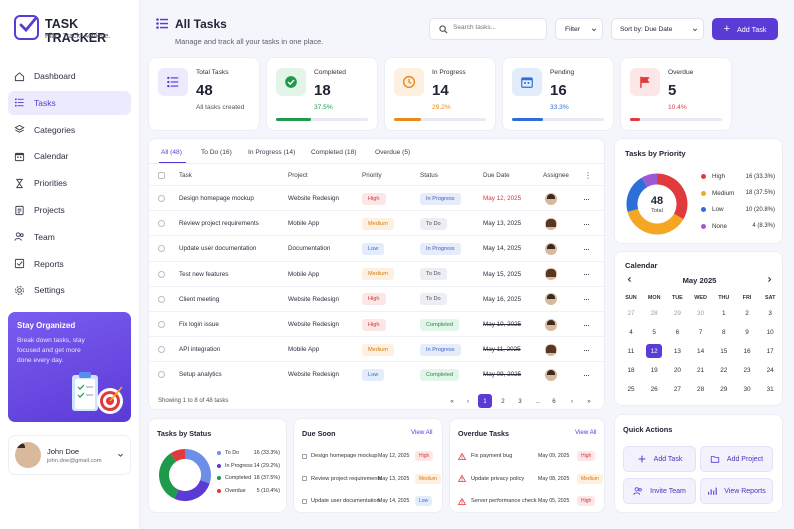  What do you see at coordinates (199, 324) in the screenshot?
I see `task-name: Fix login issue` at bounding box center [199, 324].